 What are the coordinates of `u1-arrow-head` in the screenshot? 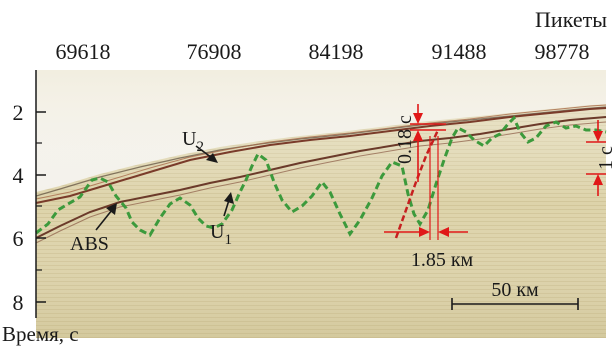 It's located at (229, 198).